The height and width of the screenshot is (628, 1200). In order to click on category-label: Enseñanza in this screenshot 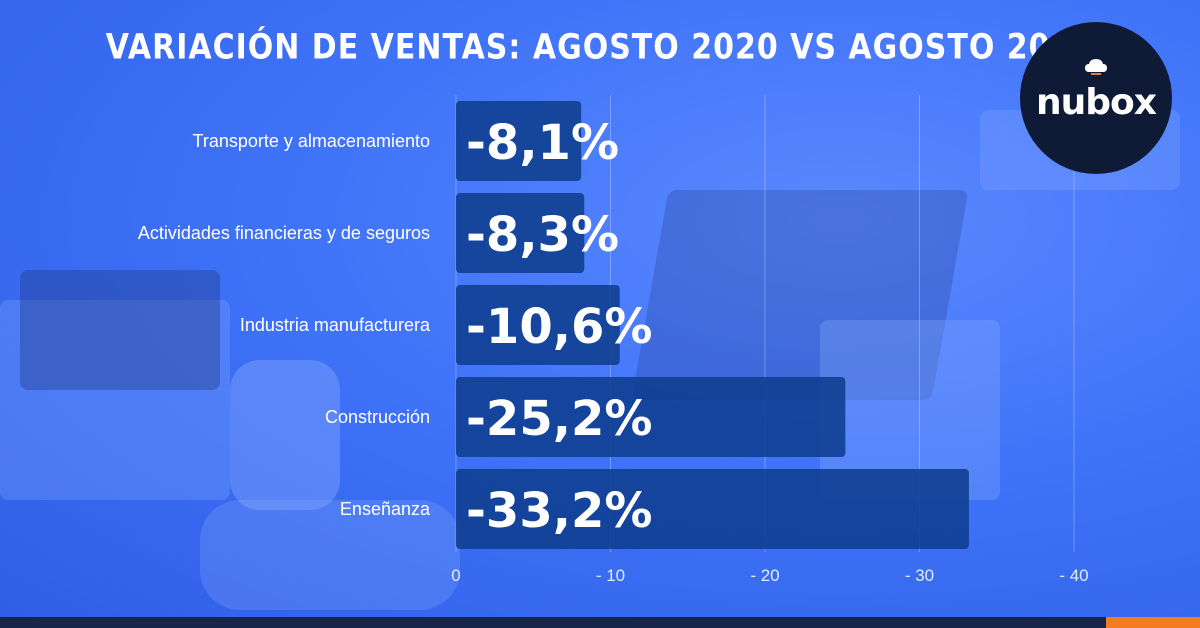, I will do `click(385, 509)`.